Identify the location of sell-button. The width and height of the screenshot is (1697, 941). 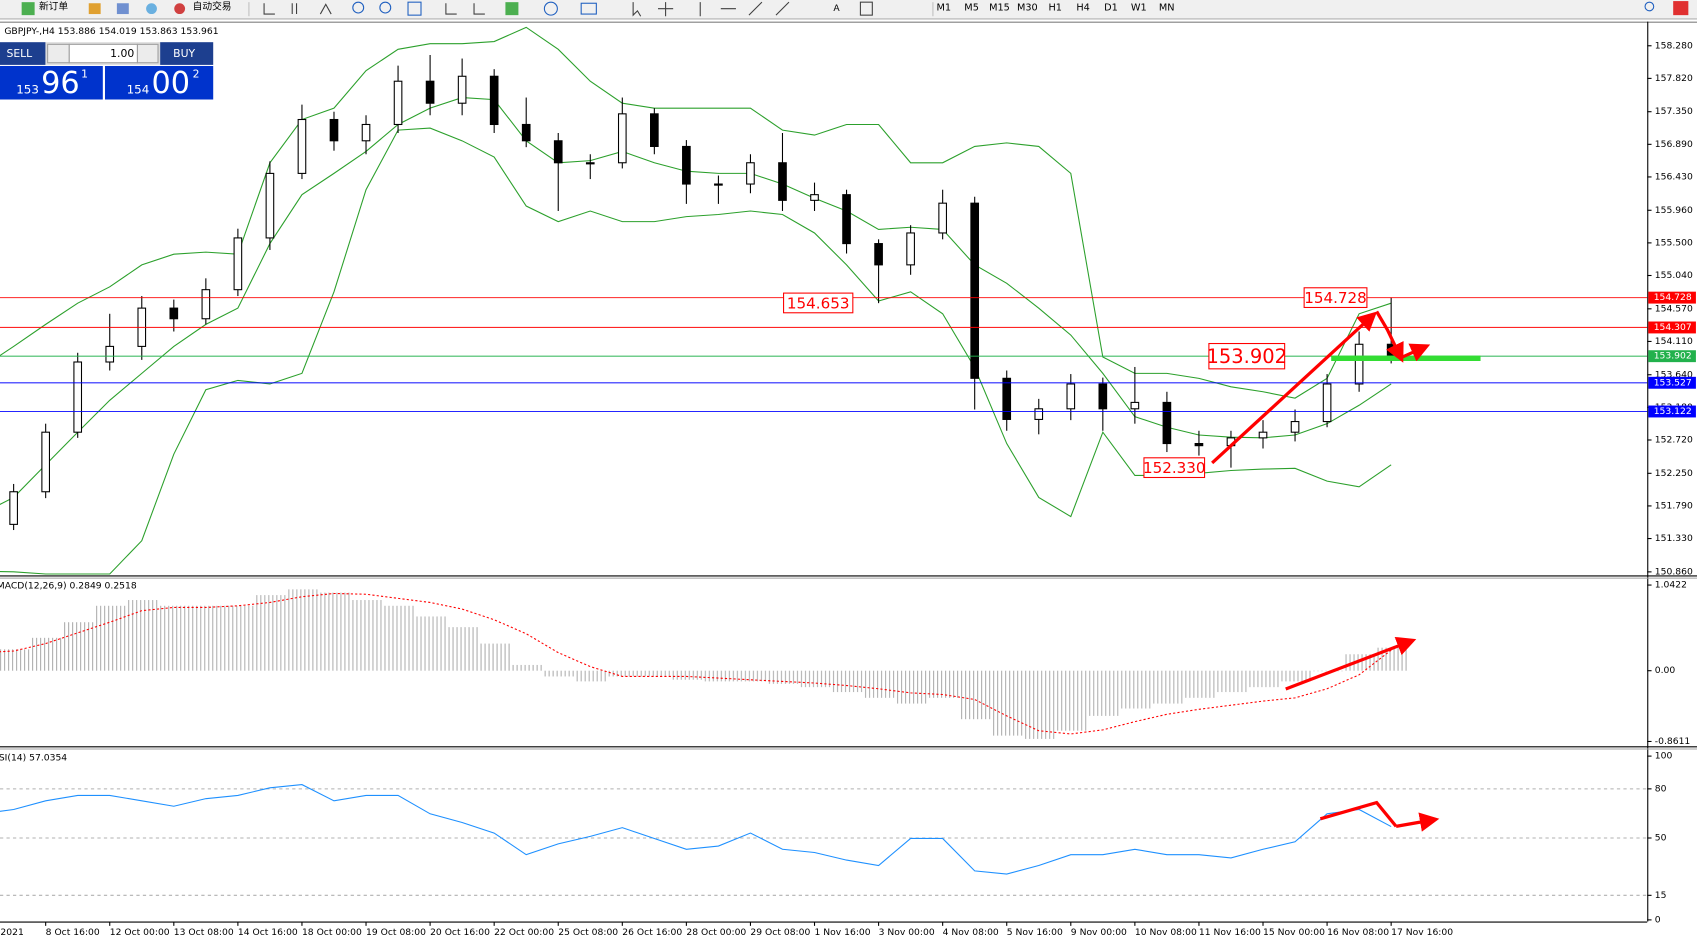
(23, 53).